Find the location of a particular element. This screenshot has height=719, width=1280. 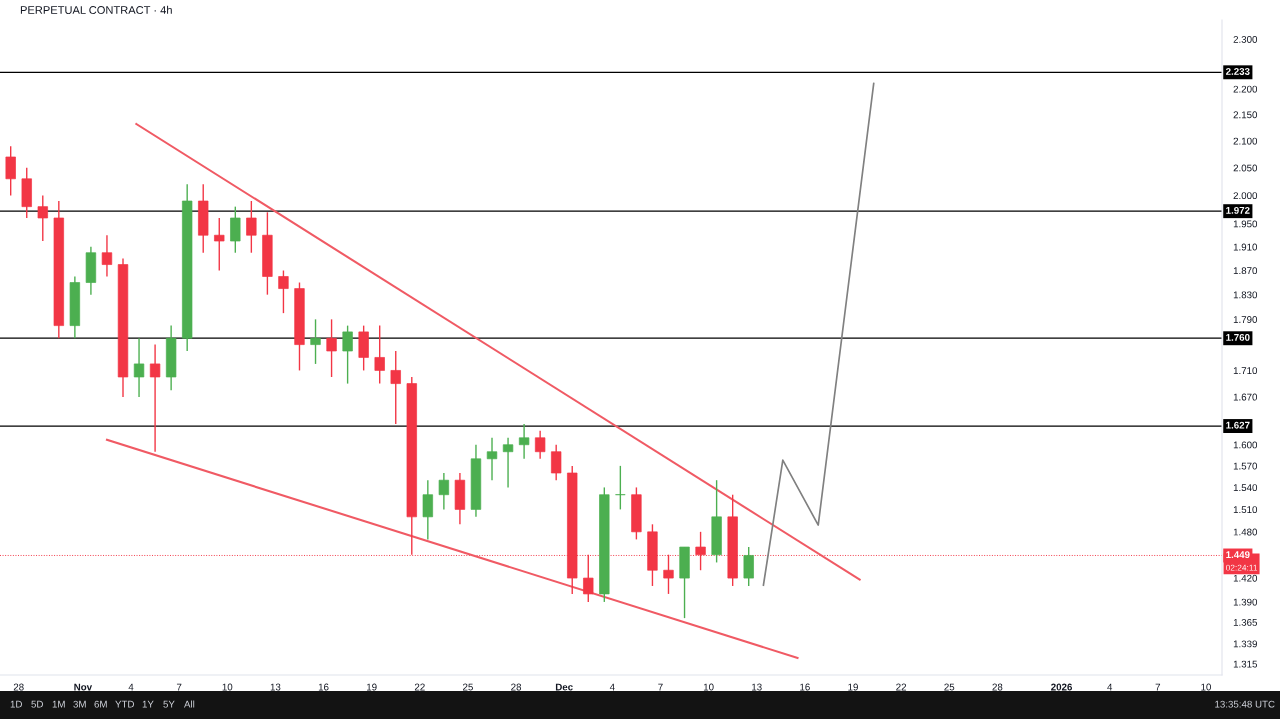

line-series is located at coordinates (818, 334).